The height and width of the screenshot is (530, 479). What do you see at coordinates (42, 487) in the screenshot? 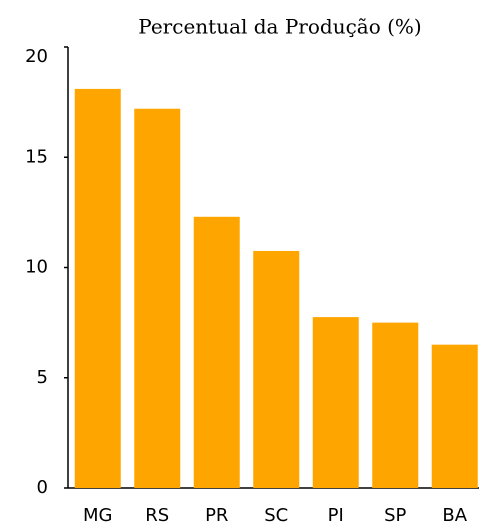
I see `y-tick-label: 0` at bounding box center [42, 487].